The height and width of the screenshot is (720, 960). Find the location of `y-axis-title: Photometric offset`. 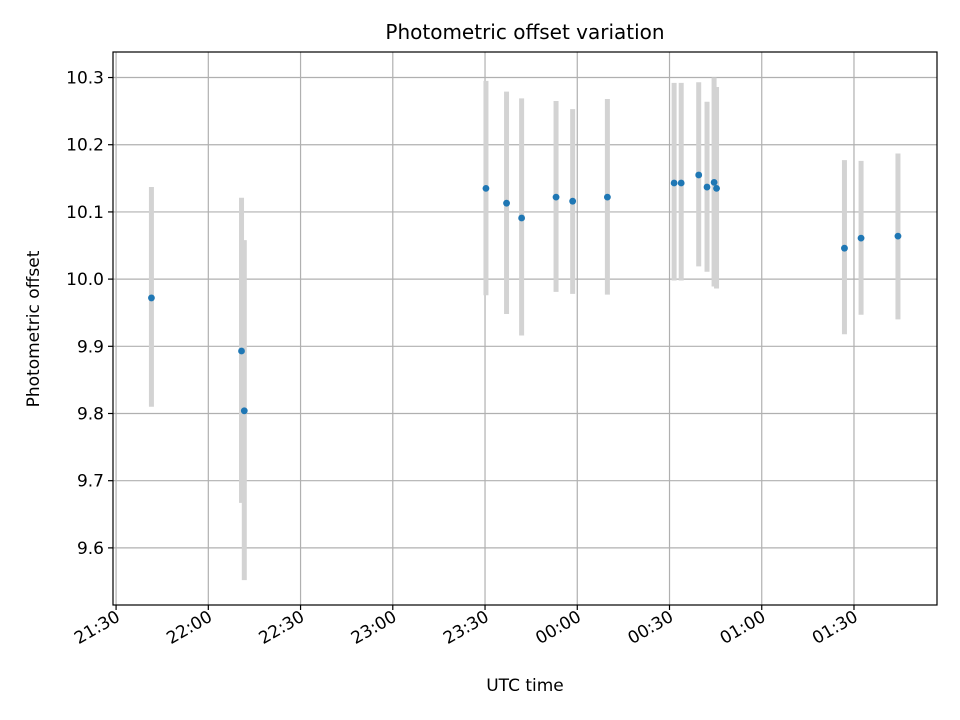

y-axis-title: Photometric offset is located at coordinates (34, 328).